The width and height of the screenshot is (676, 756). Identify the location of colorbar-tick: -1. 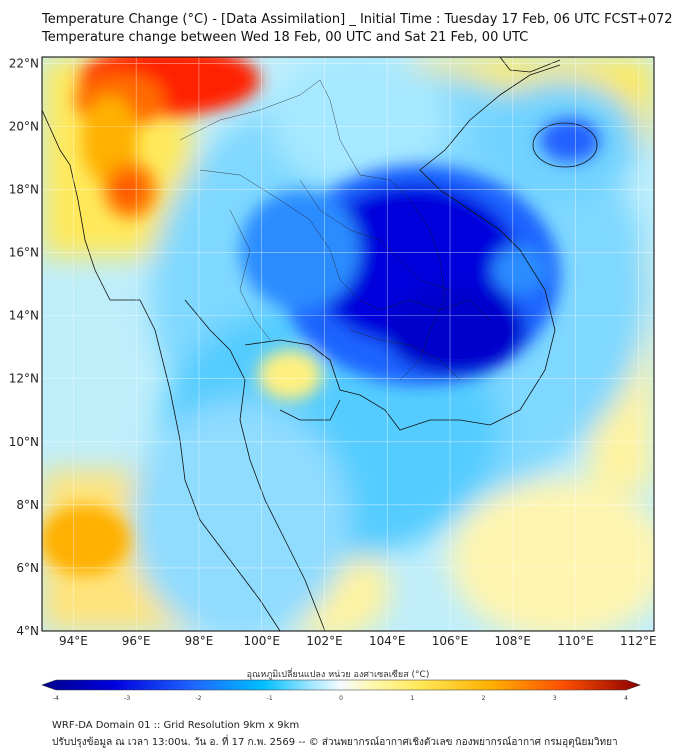
(270, 698).